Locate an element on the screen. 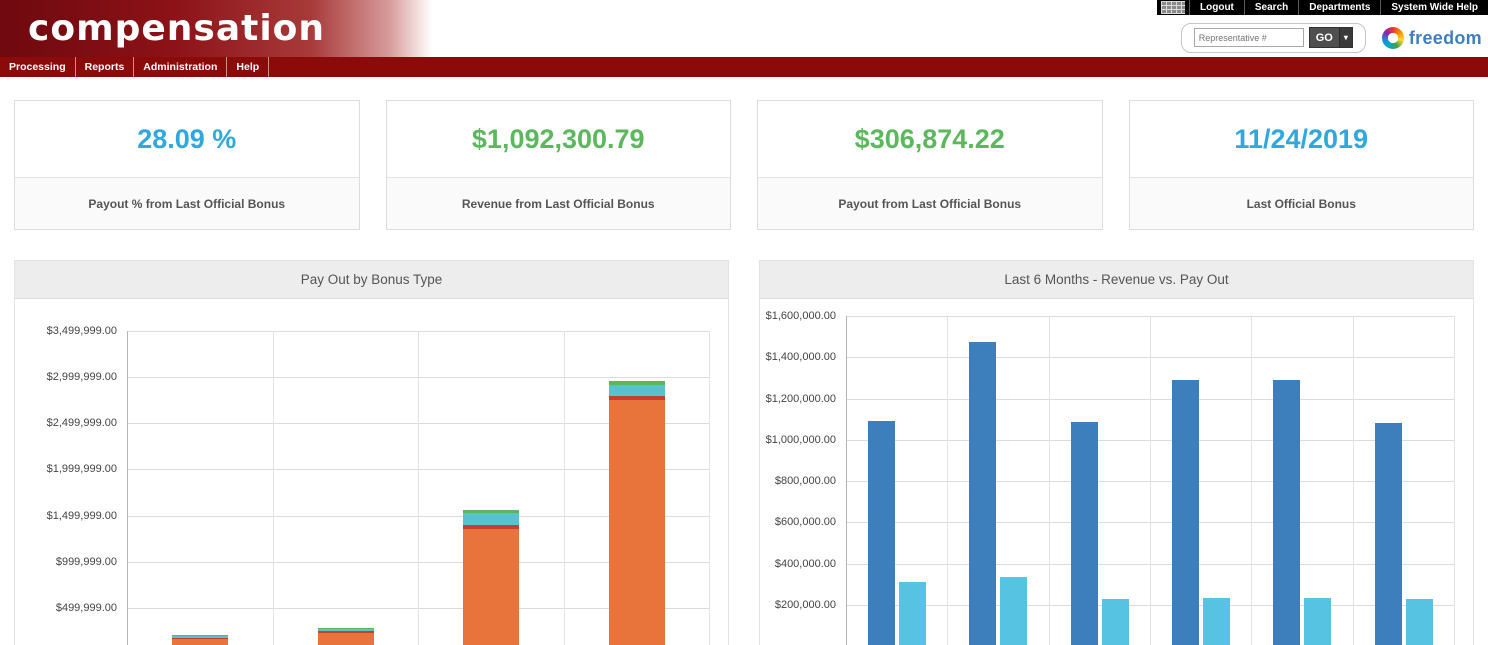 This screenshot has width=1488, height=645. departments-link: Departments is located at coordinates (1339, 7).